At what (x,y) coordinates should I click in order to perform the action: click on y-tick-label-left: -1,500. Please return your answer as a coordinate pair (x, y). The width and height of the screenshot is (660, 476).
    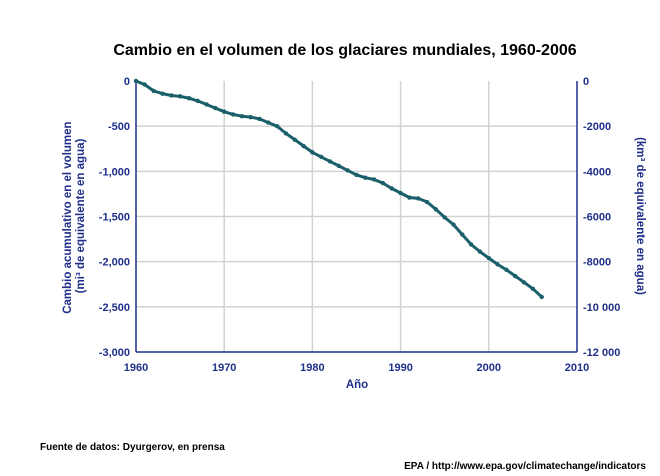
    Looking at the image, I should click on (114, 218).